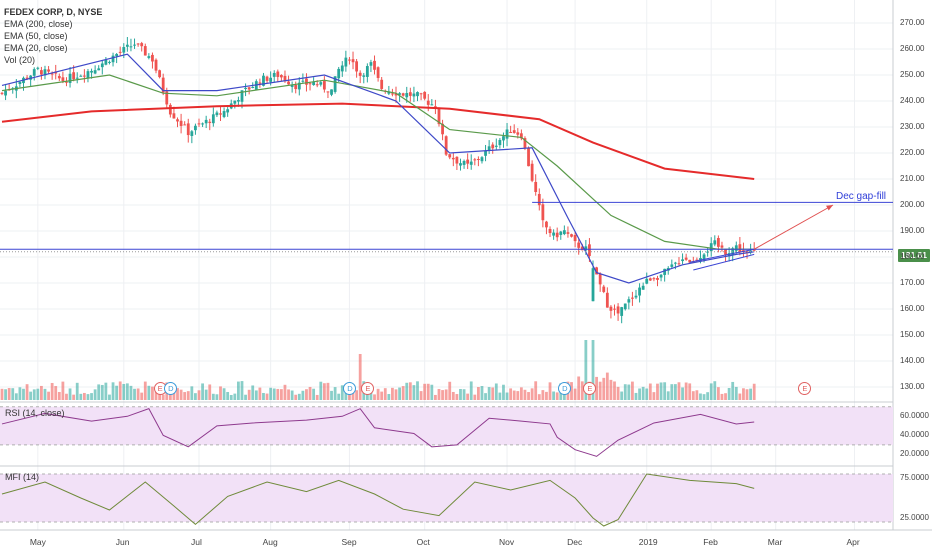 The image size is (932, 550). Describe the element at coordinates (912, 48) in the screenshot. I see `price-tick-label: 260.00` at that location.